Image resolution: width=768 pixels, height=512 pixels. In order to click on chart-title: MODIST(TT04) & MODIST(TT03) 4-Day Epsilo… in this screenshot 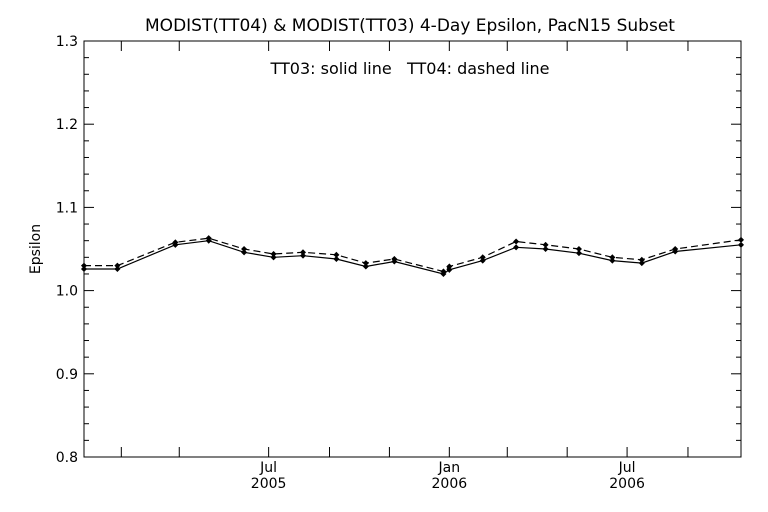, I will do `click(410, 26)`.